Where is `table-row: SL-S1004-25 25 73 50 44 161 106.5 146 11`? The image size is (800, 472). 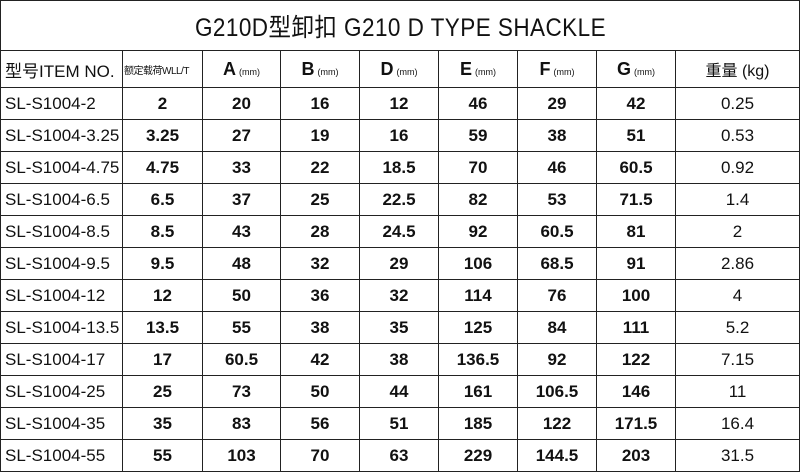 table-row: SL-S1004-25 25 73 50 44 161 106.5 146 11 is located at coordinates (400, 391).